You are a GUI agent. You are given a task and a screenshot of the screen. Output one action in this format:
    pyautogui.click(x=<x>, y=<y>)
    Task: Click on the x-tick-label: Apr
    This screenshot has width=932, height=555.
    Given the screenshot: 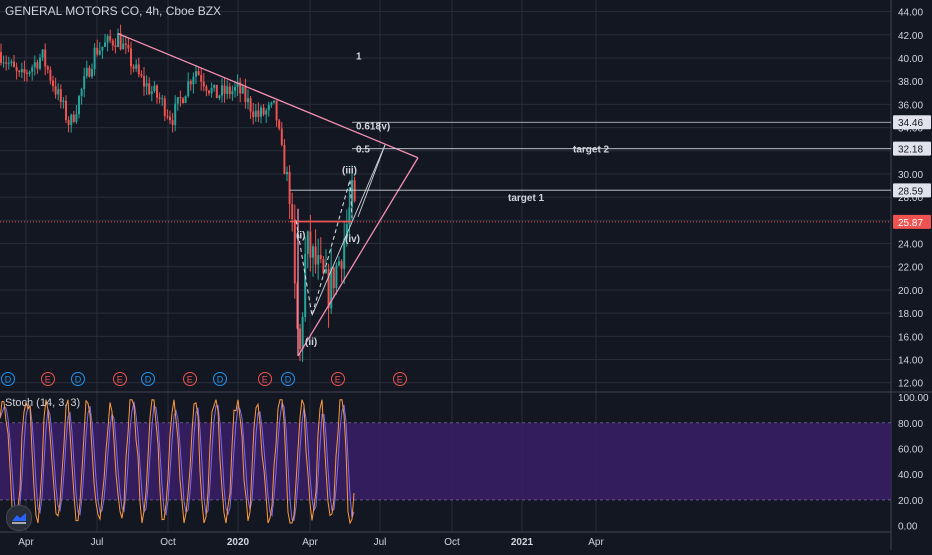 What is the action you would take?
    pyautogui.click(x=596, y=542)
    